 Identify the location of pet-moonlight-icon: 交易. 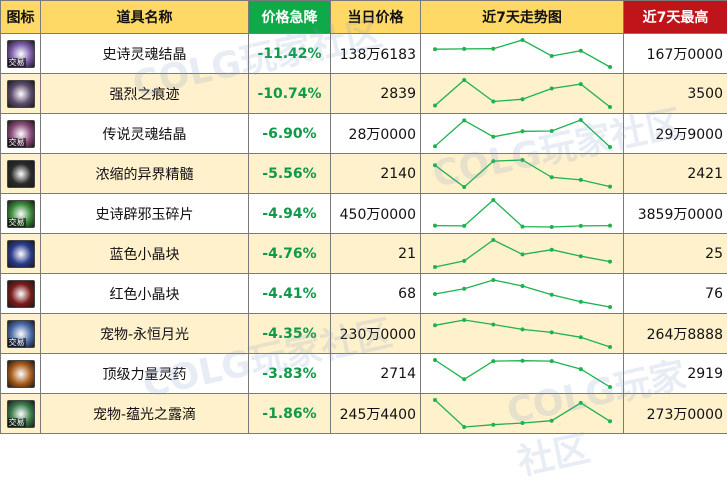
(21, 334).